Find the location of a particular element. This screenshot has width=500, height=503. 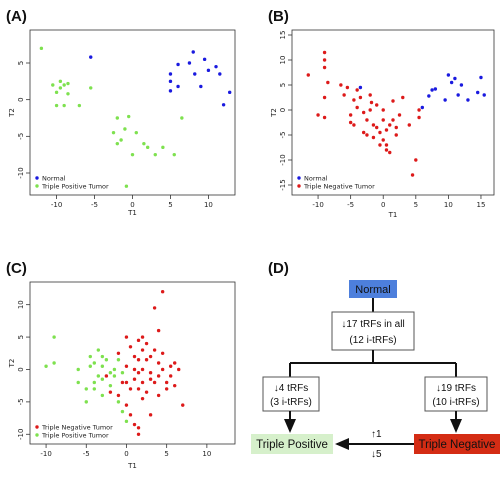

x-tick-label: 0 is located at coordinates (126, 454).